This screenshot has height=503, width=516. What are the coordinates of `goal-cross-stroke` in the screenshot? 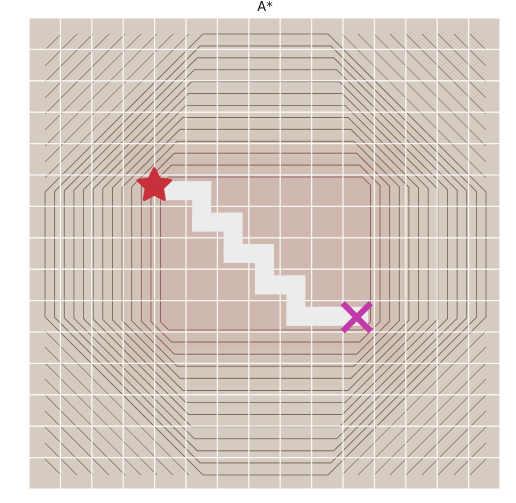 It's located at (356, 317).